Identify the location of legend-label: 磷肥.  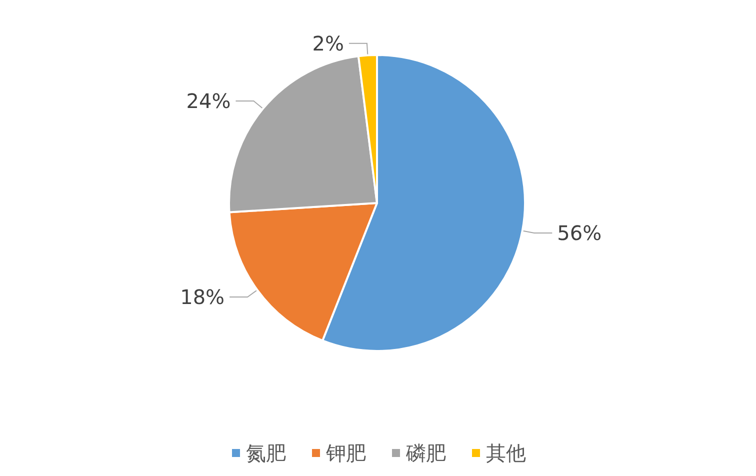
(425, 453).